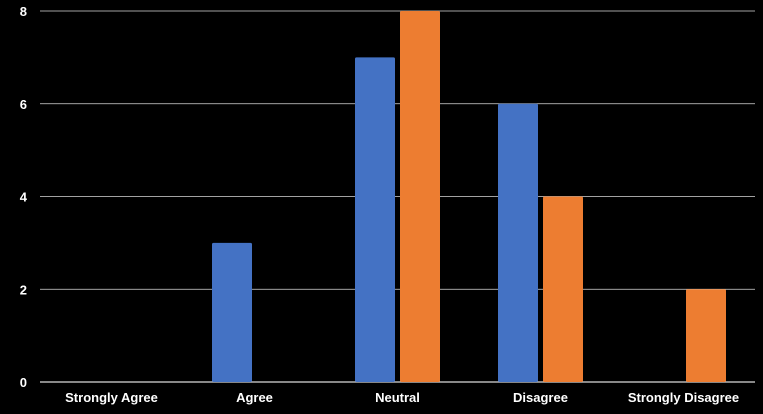 This screenshot has width=763, height=414. Describe the element at coordinates (23, 11) in the screenshot. I see `y-tick-label: 8` at that location.